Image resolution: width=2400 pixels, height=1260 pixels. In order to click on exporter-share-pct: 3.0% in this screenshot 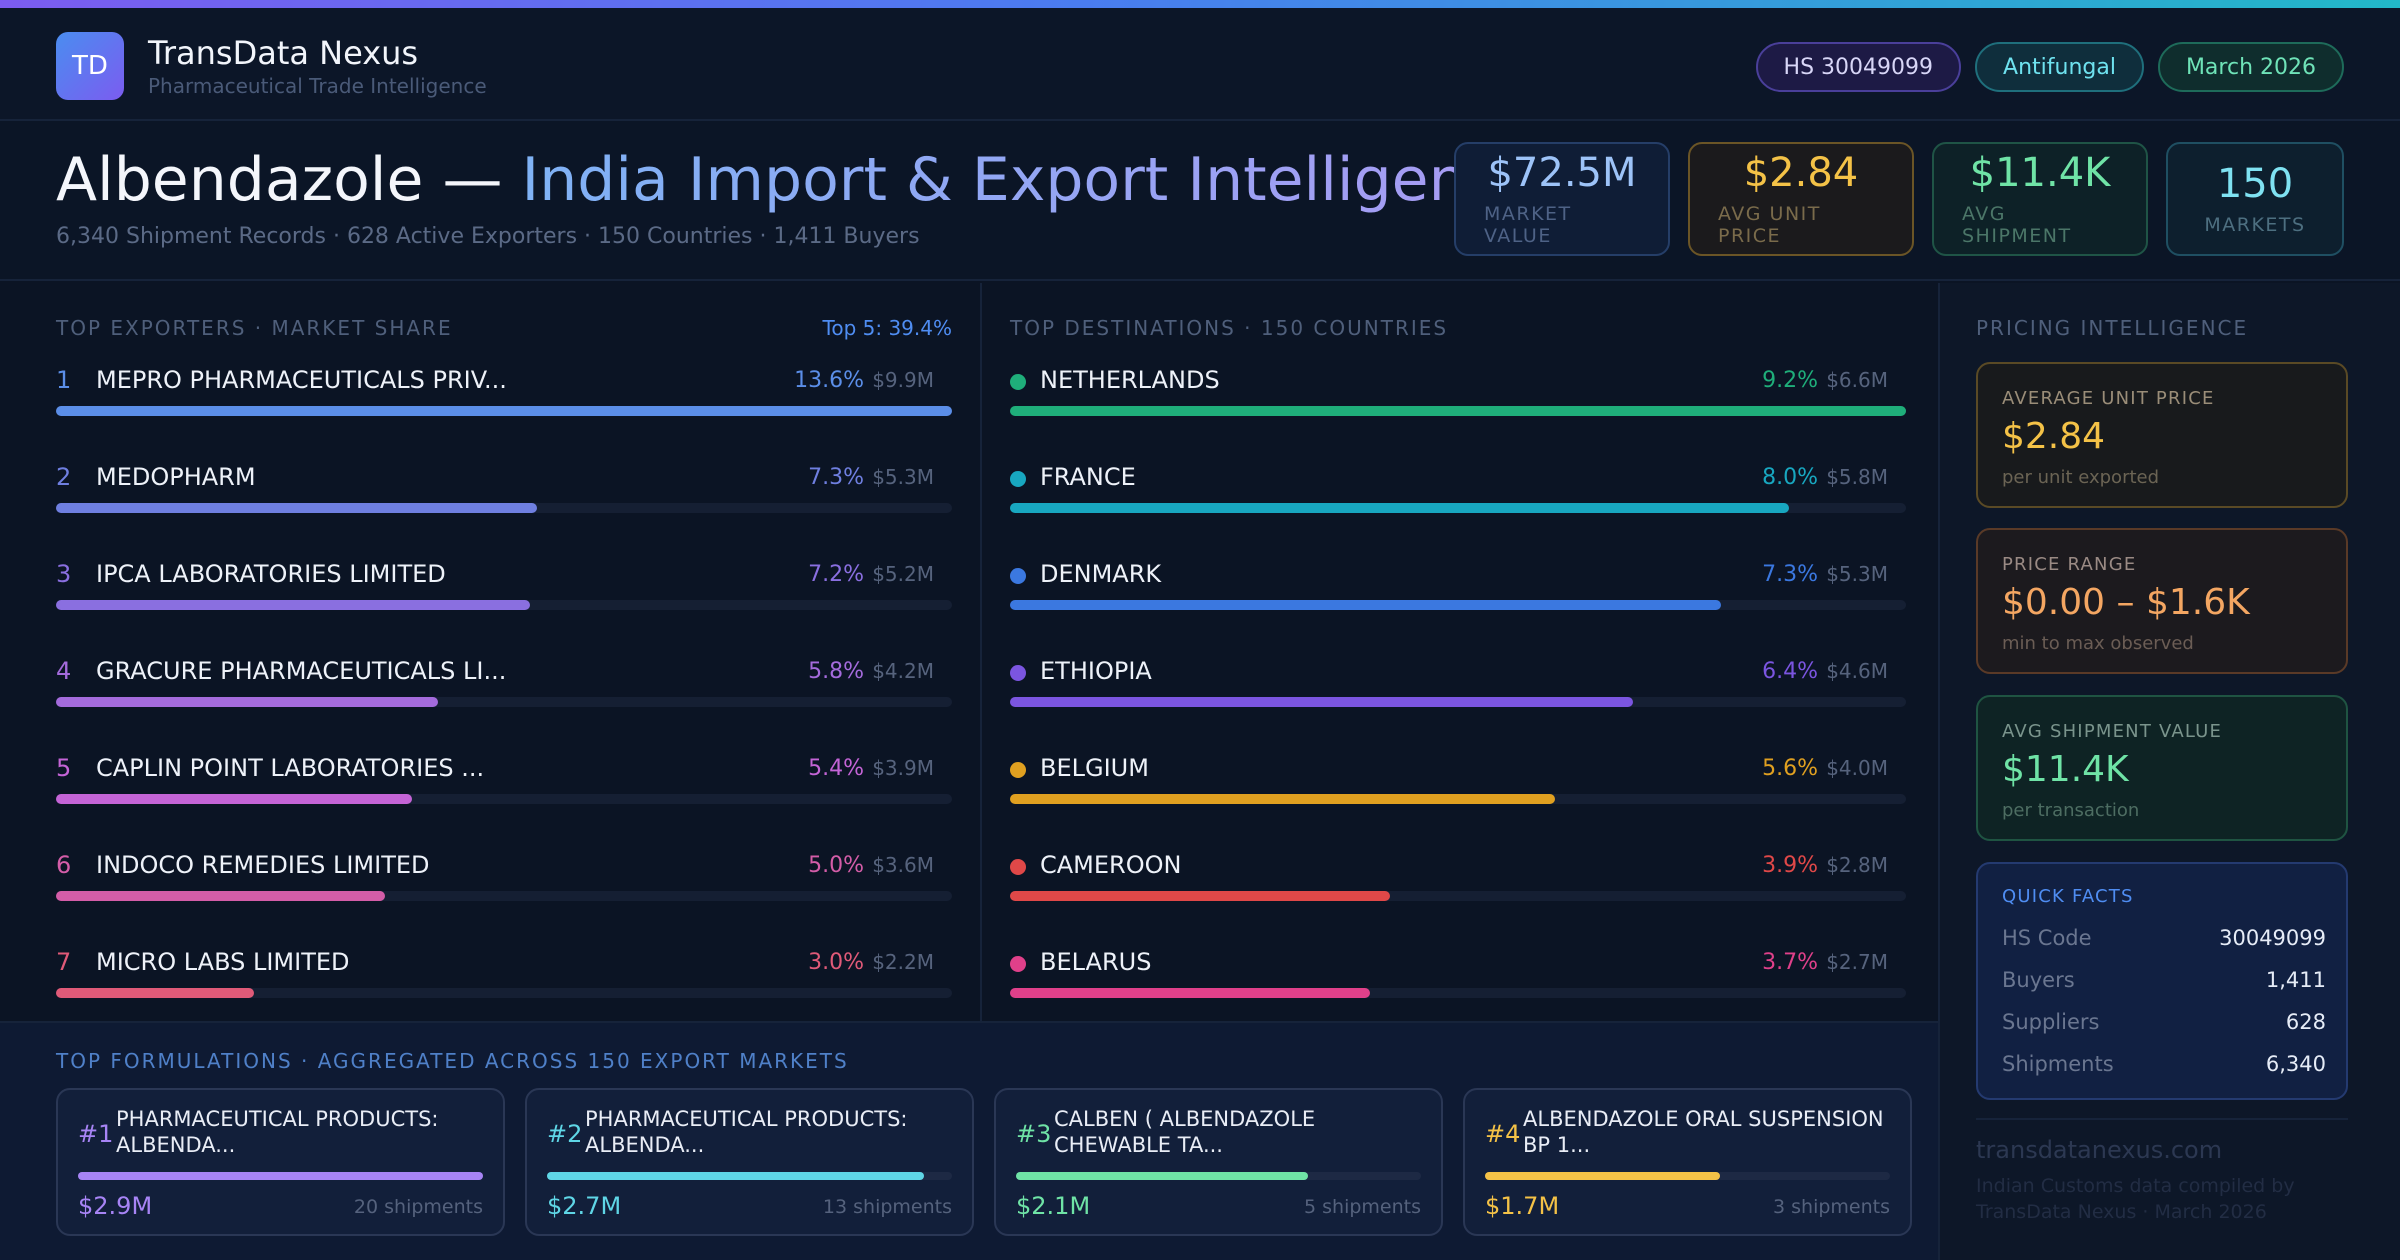, I will do `click(836, 962)`.